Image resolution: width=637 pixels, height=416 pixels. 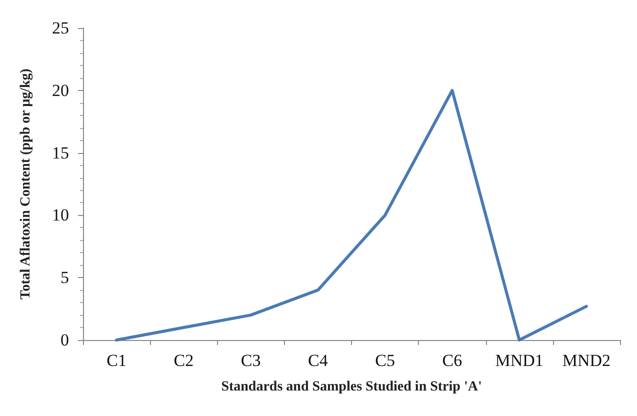 I want to click on x-tick-label: C4, so click(x=318, y=360).